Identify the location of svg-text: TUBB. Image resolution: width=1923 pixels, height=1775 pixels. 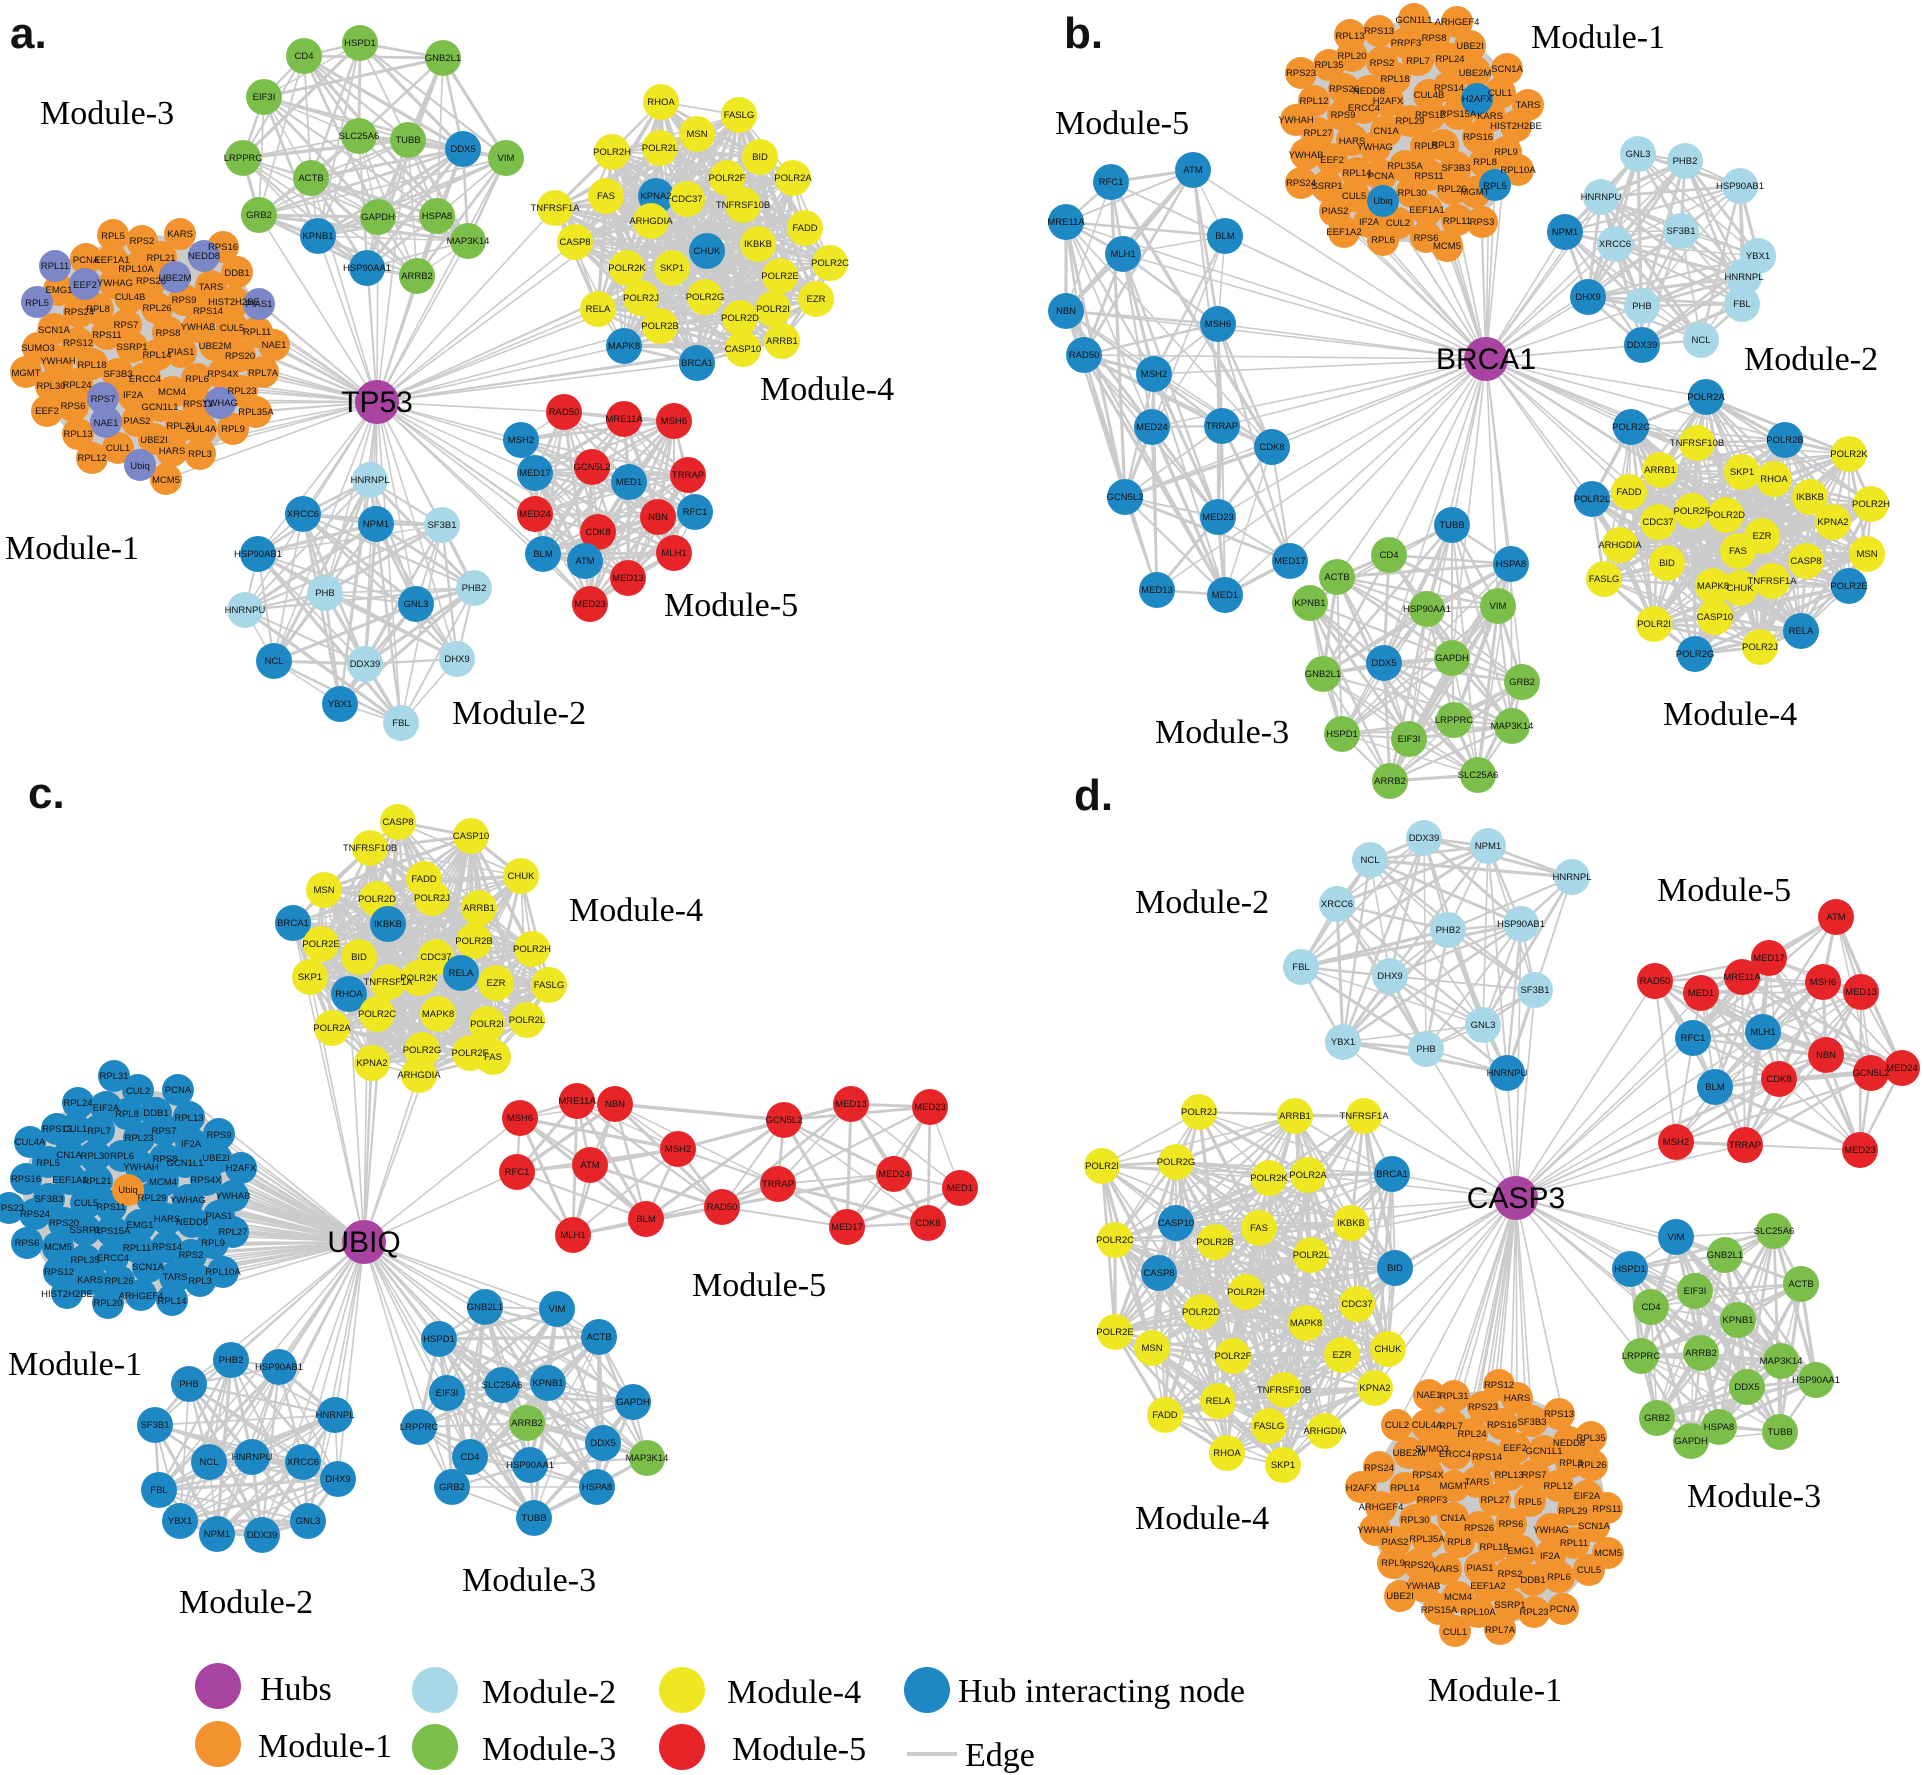
(407, 140).